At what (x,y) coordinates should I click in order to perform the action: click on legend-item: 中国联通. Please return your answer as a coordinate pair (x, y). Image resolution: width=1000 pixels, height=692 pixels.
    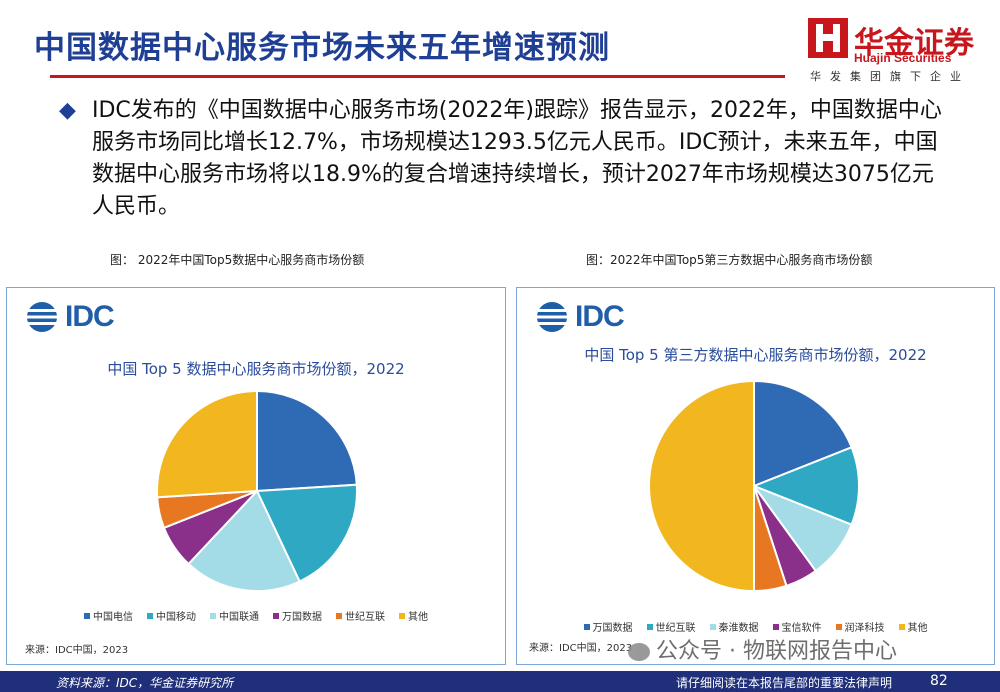
    Looking at the image, I should click on (234, 615).